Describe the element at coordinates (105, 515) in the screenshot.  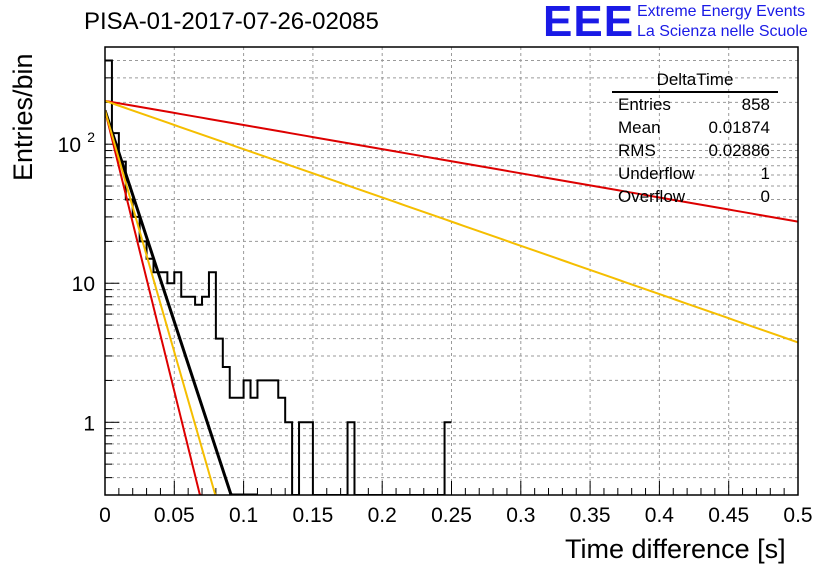
I see `x-tick-label: 0` at that location.